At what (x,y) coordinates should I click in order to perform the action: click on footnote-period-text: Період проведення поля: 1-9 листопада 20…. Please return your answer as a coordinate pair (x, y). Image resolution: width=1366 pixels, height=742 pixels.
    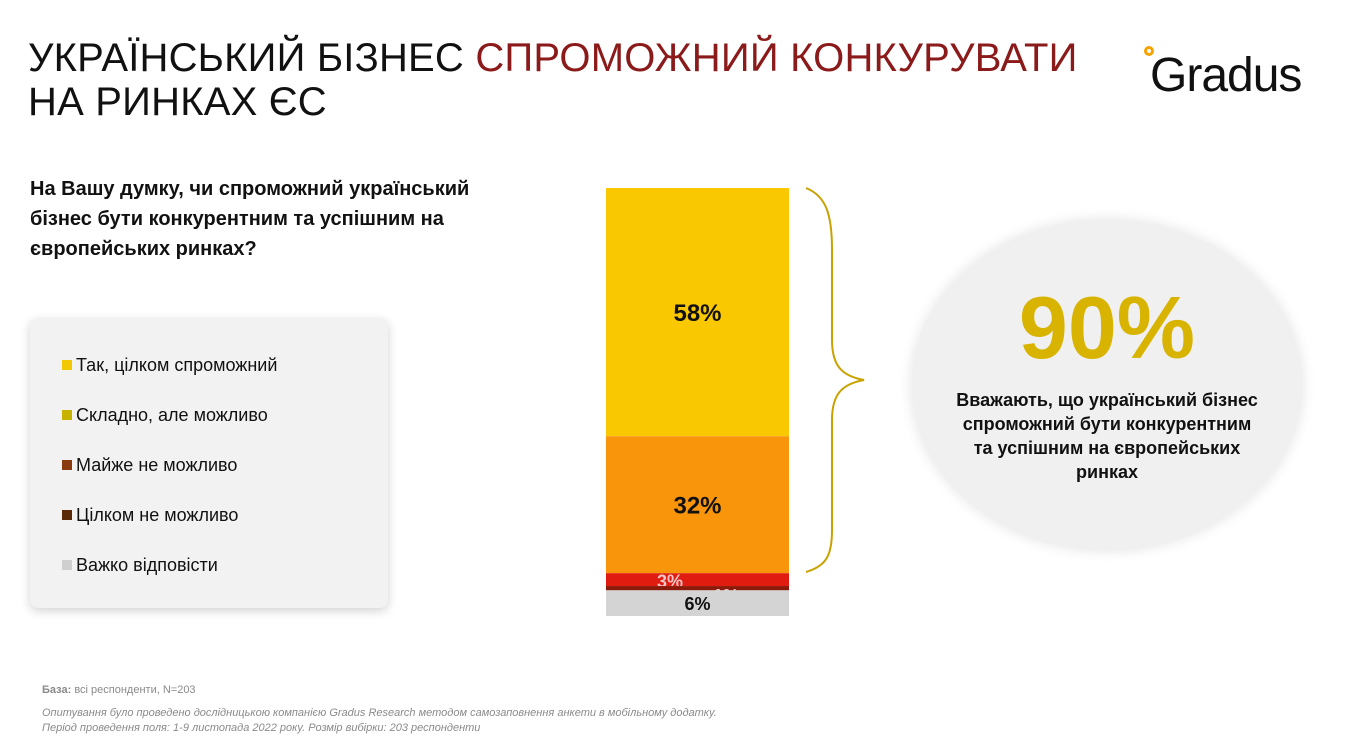
    Looking at the image, I should click on (261, 728).